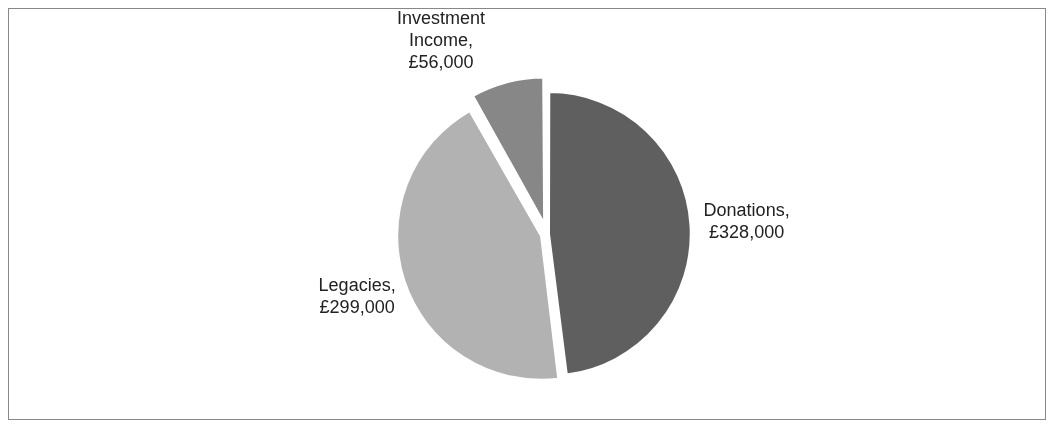 This screenshot has width=1056, height=428. What do you see at coordinates (746, 220) in the screenshot?
I see `slice-label: Donations, £328,000` at bounding box center [746, 220].